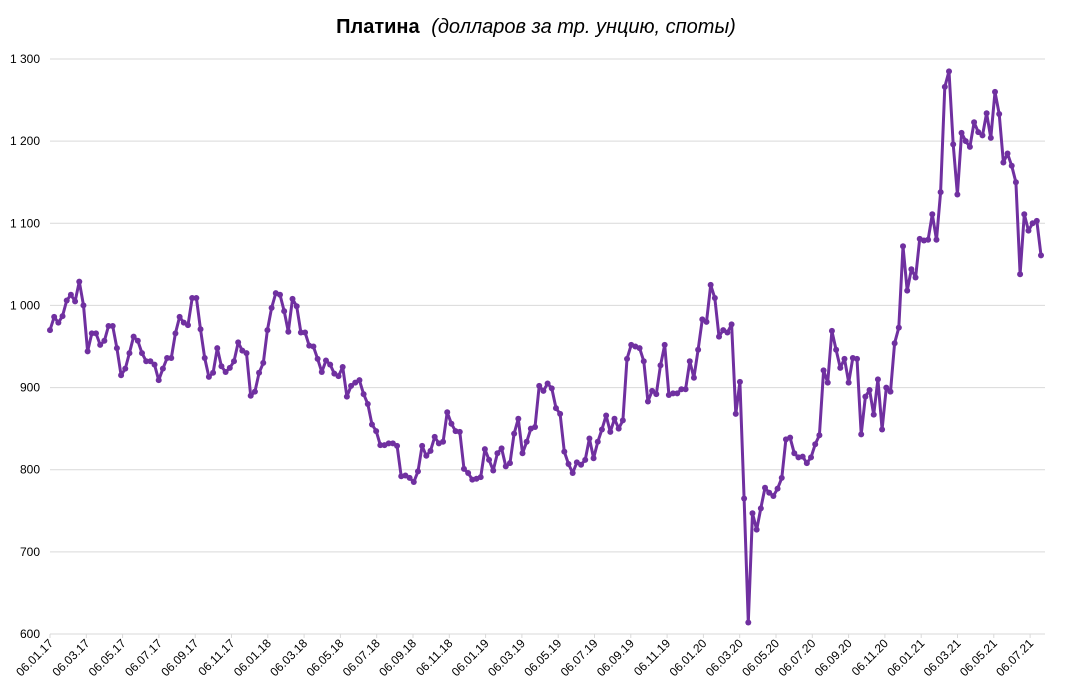  Describe the element at coordinates (70, 657) in the screenshot. I see `x-tick-label: 06.03.17` at that location.